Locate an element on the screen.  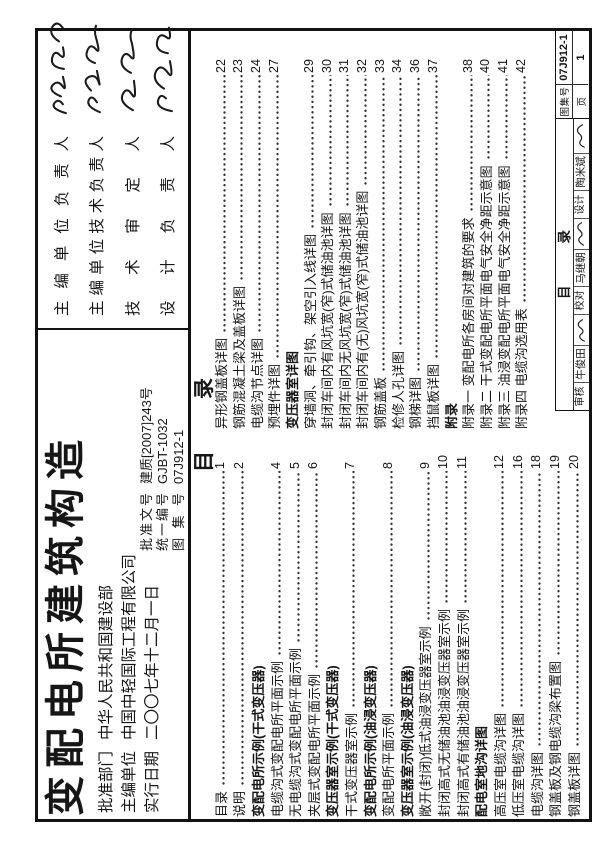
info-value: 二〇〇七年十二月一日 is located at coordinates (152, 662).